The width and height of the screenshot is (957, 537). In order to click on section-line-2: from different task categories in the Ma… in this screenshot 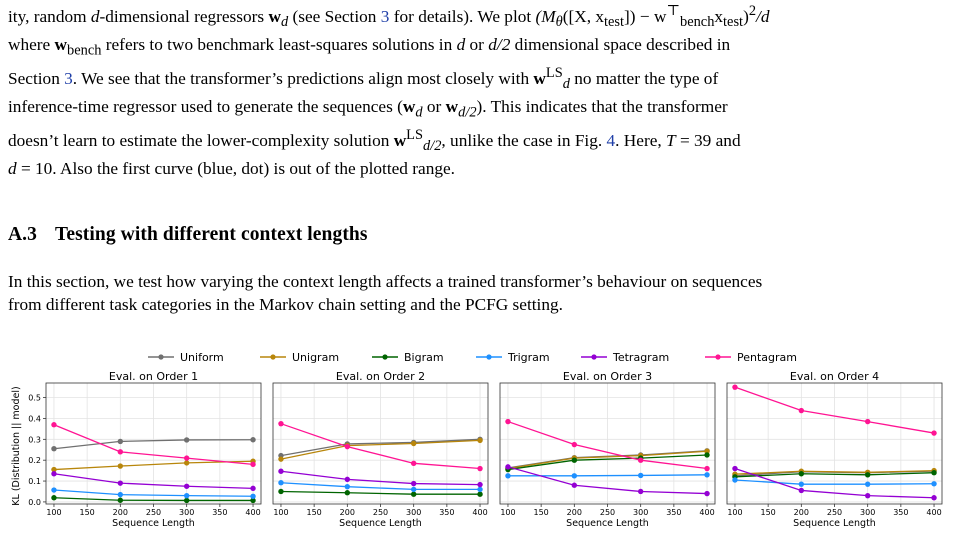, I will do `click(285, 304)`.